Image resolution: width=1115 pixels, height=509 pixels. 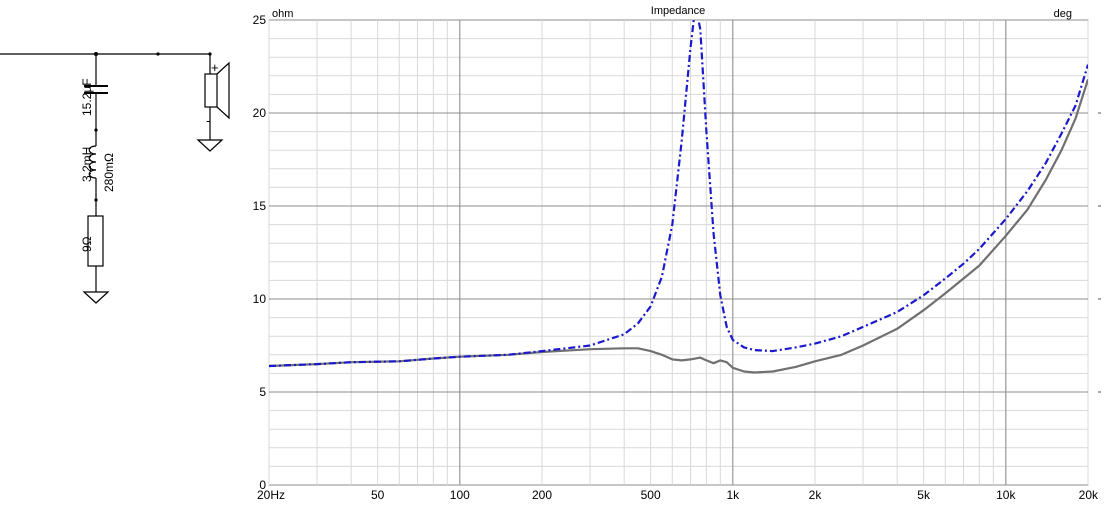 I want to click on speaker-icon, so click(x=211, y=90).